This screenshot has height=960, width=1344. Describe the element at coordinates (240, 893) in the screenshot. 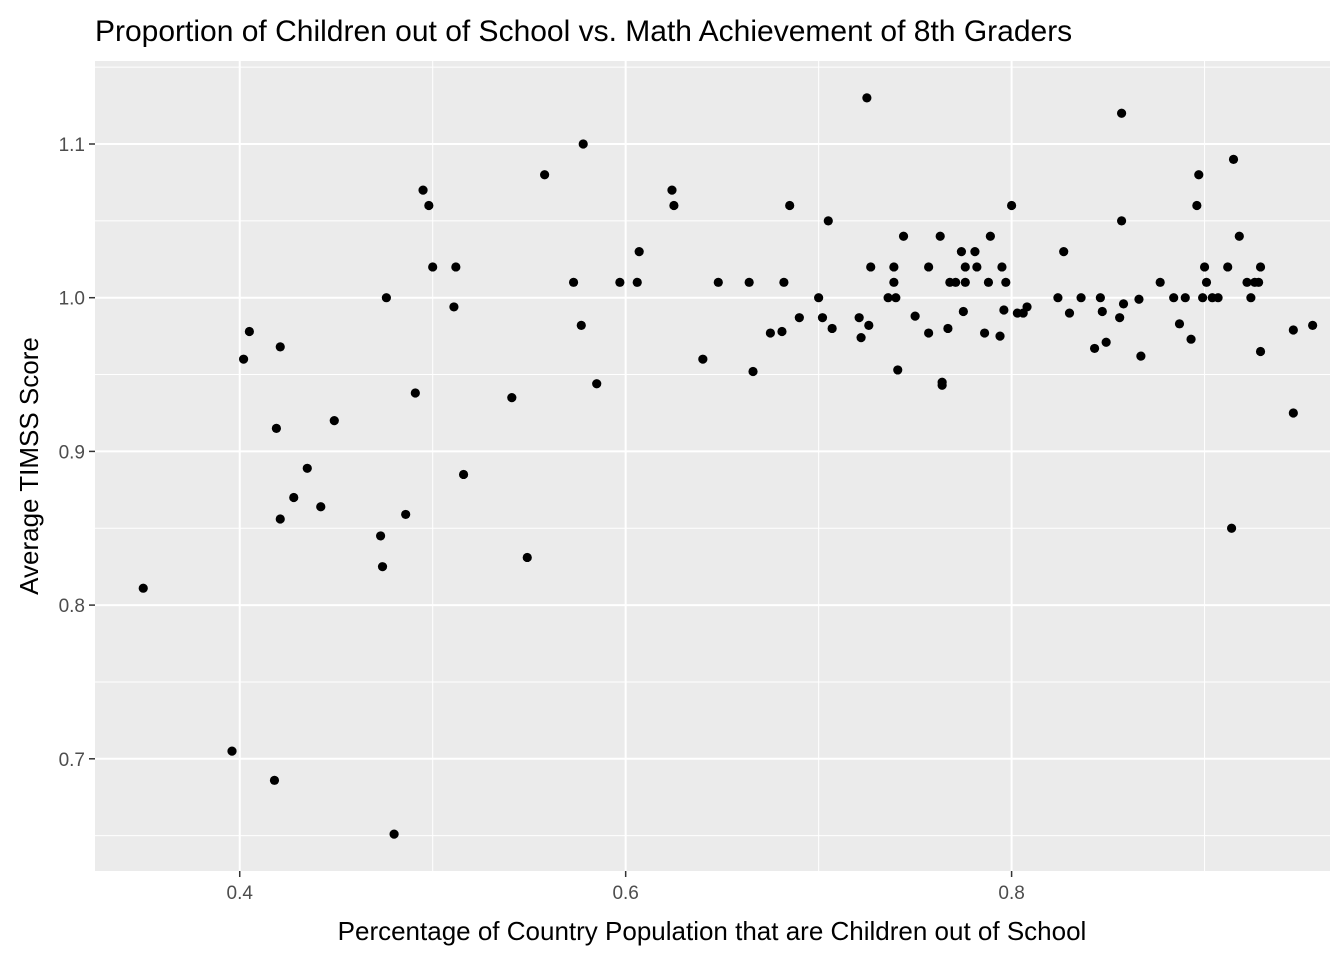

I see `x-tick-label: 0.4` at that location.